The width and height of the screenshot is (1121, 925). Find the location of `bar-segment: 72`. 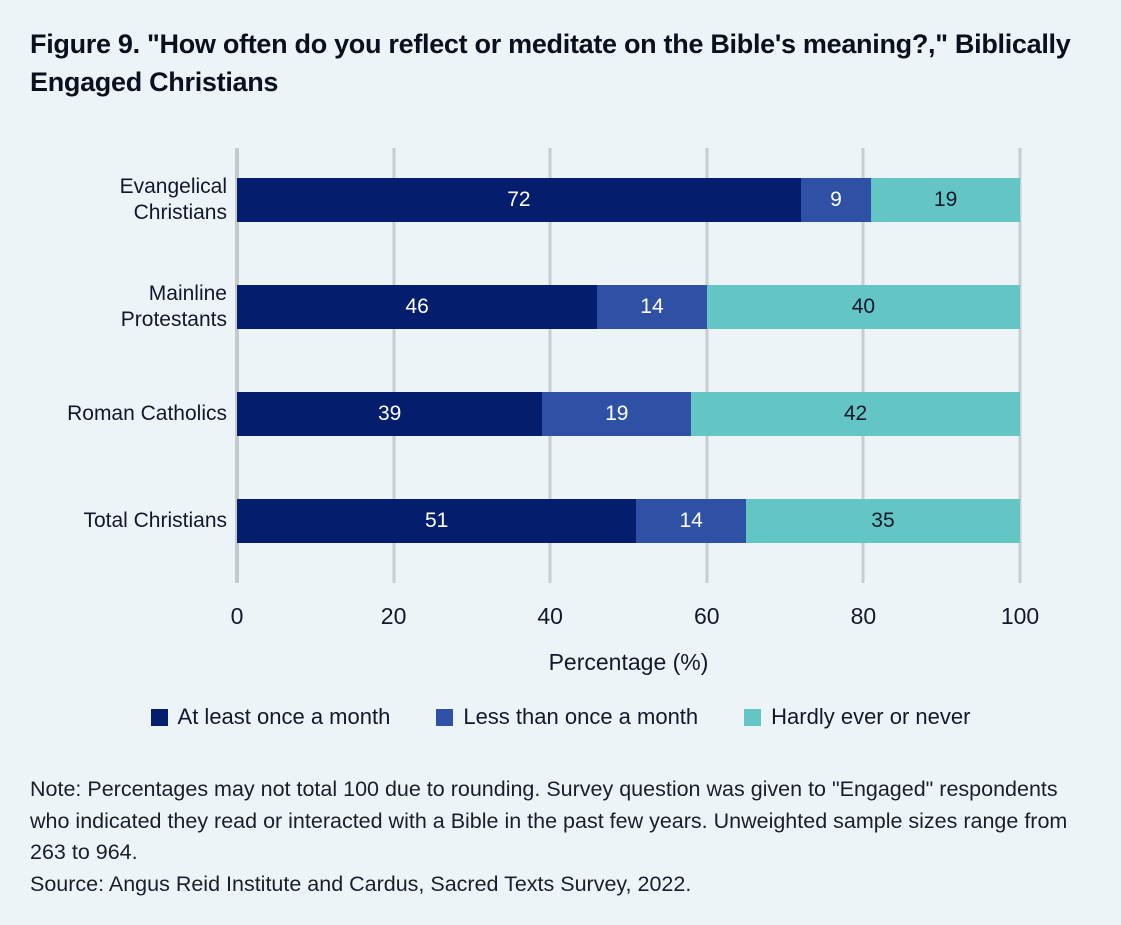

bar-segment: 72 is located at coordinates (519, 200).